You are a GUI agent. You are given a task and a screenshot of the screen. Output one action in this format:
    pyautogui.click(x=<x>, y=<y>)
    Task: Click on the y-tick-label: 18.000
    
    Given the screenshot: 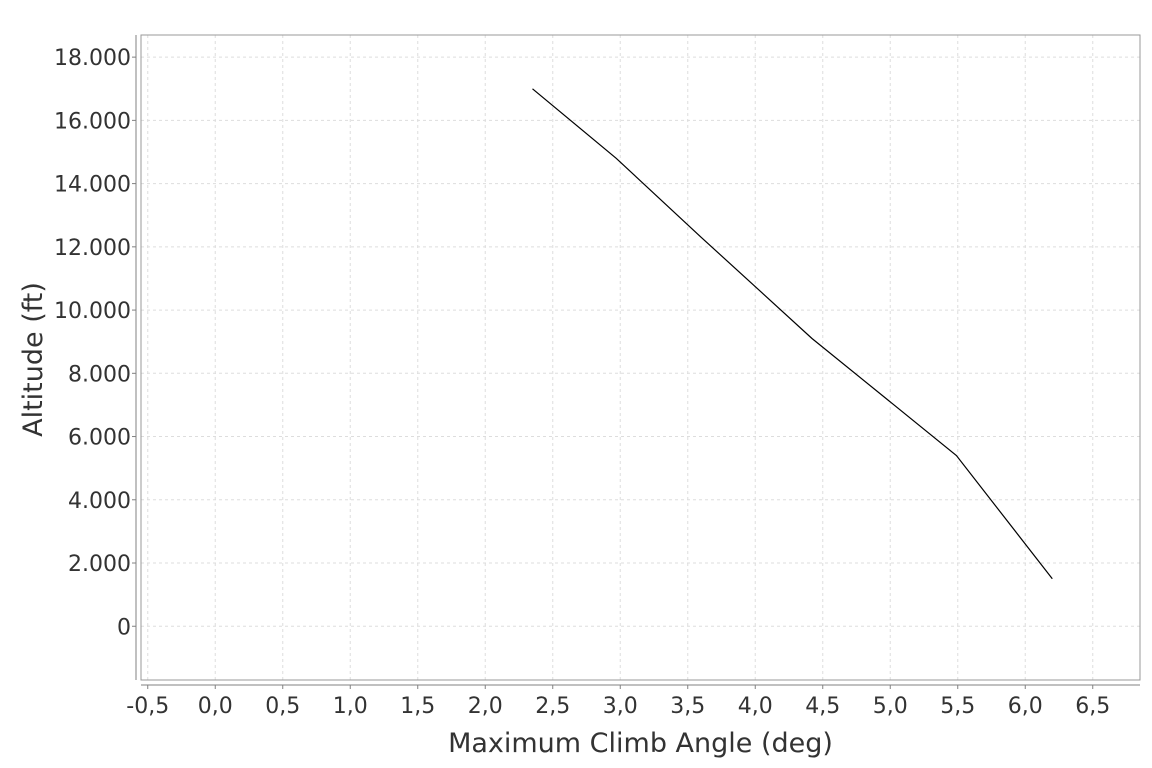 What is the action you would take?
    pyautogui.click(x=92, y=58)
    